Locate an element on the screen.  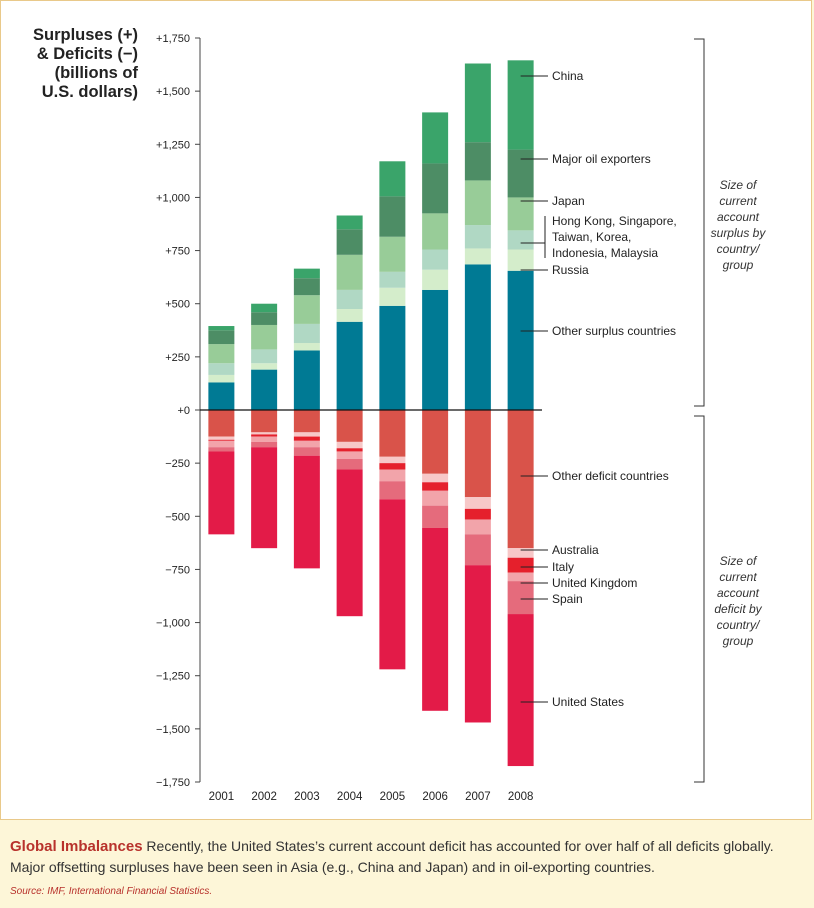
x-tick-label: 2007 is located at coordinates (478, 797).